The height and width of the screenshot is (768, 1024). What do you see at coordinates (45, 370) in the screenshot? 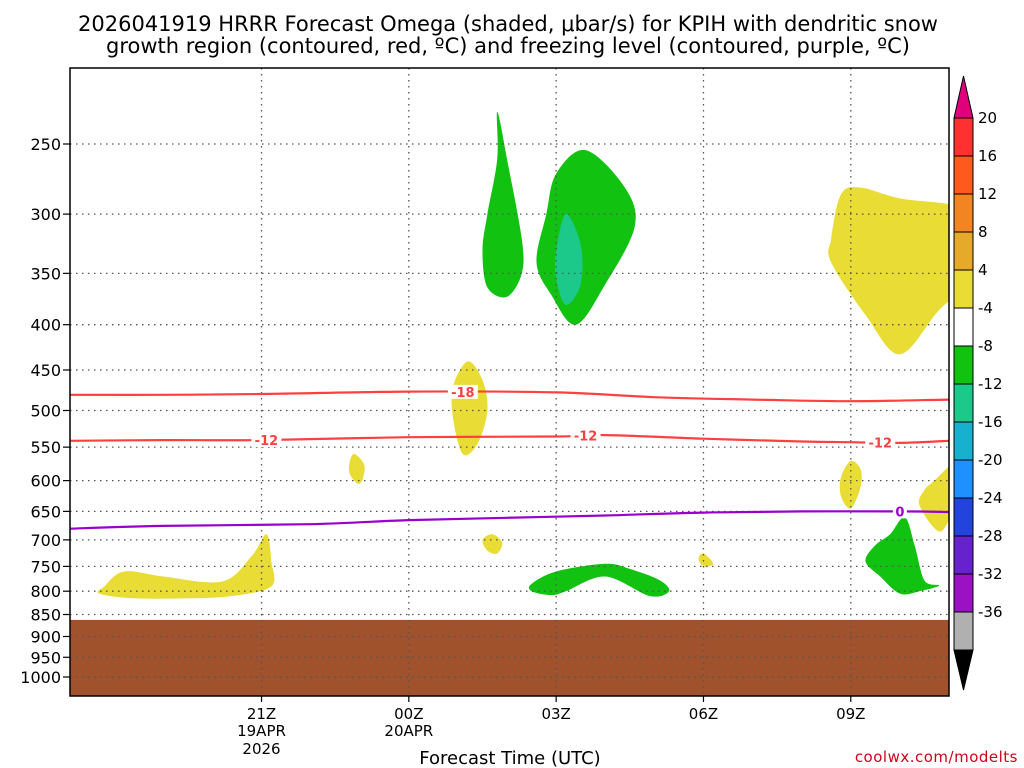
I see `y-tick-label-450: 450` at bounding box center [45, 370].